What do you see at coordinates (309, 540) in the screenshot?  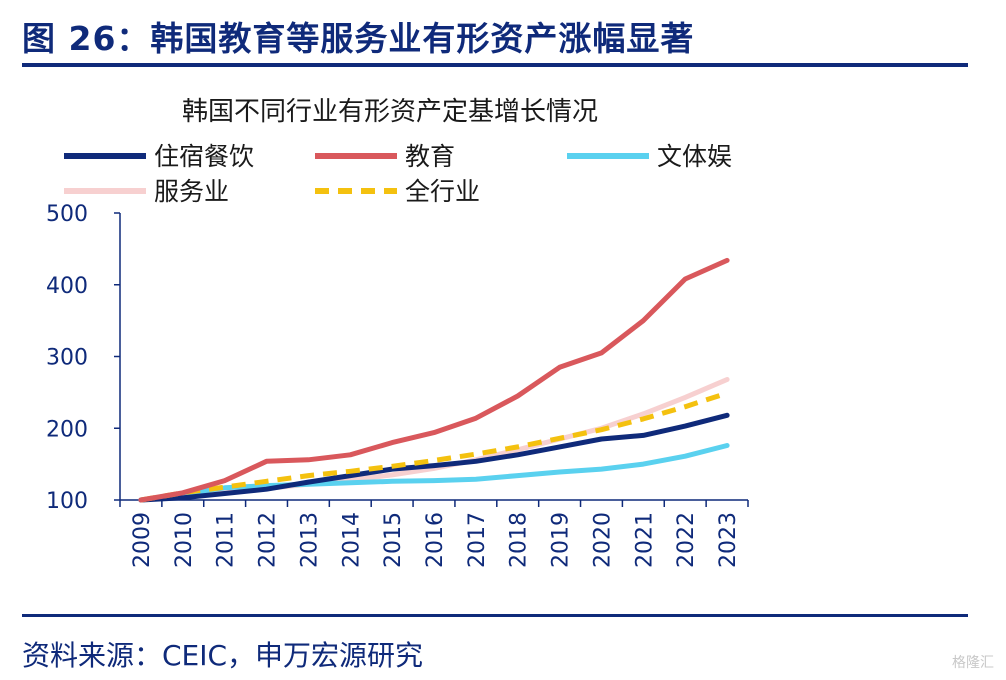 I see `x-tick-label: 2013` at bounding box center [309, 540].